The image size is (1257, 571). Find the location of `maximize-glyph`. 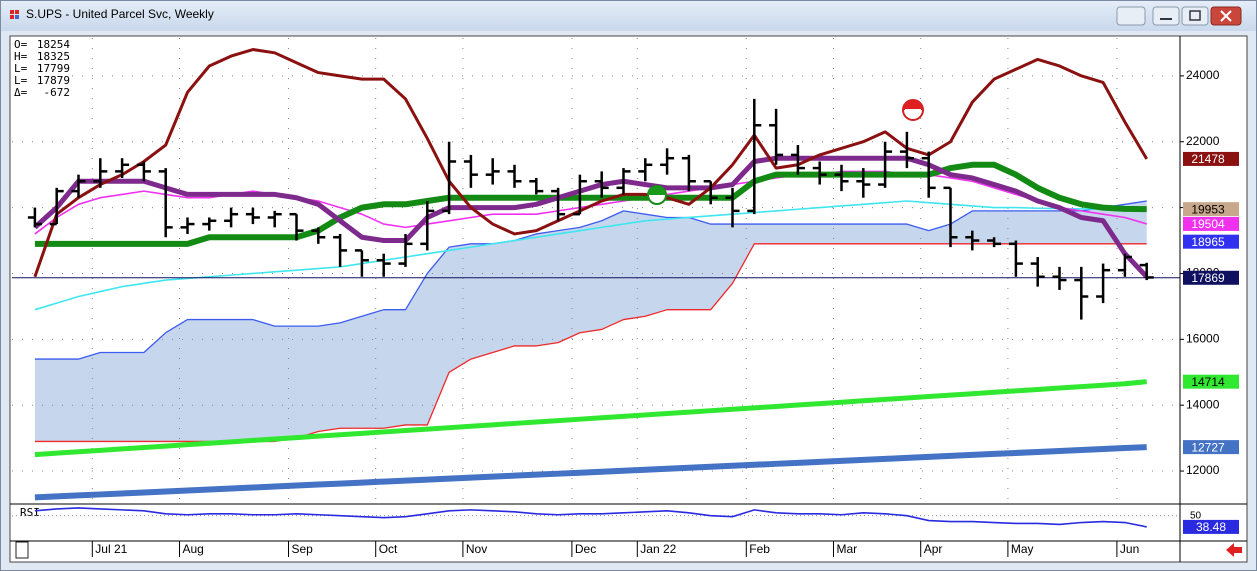

maximize-glyph is located at coordinates (1195, 15).